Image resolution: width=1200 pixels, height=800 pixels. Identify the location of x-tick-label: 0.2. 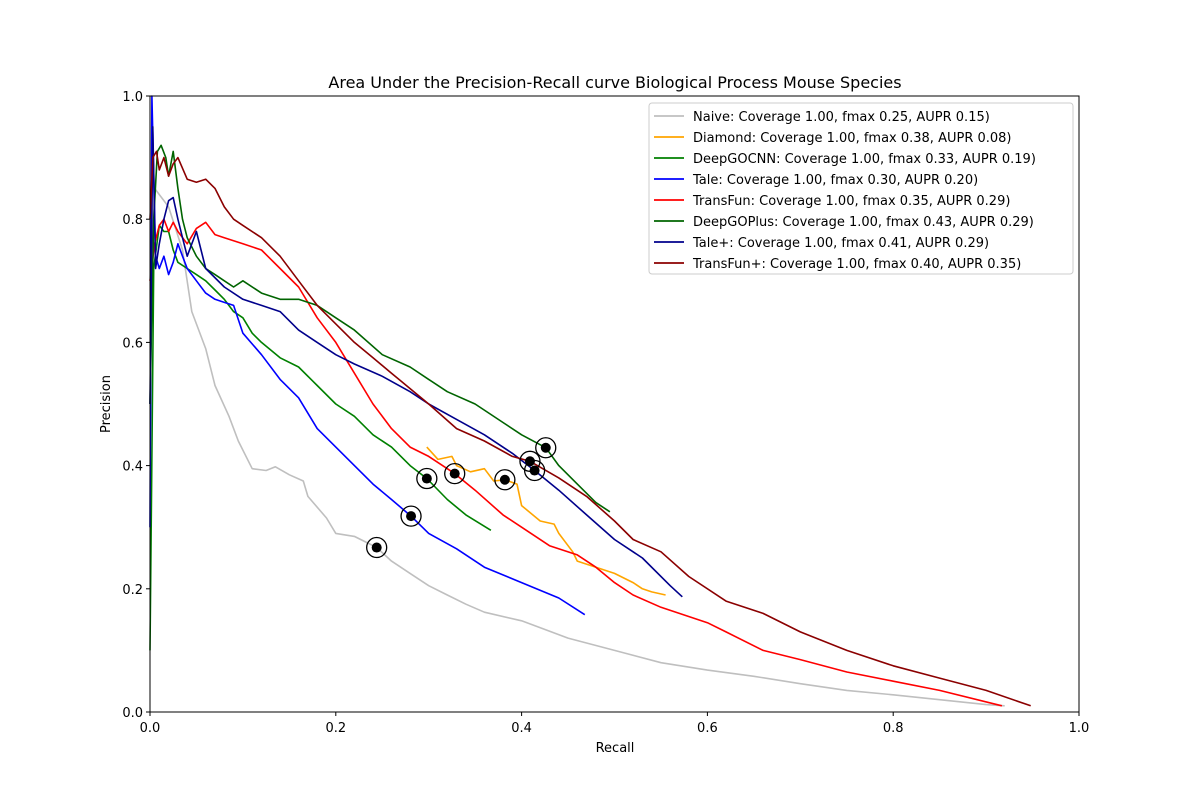
(335, 728).